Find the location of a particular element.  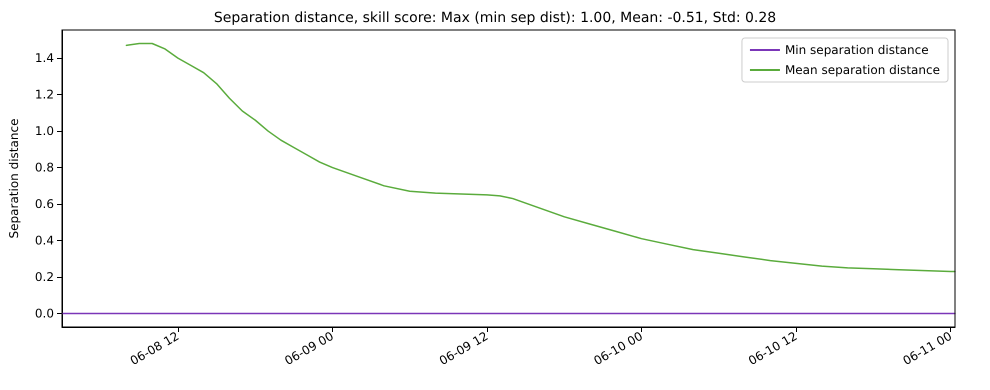

y-tick-label: 0.4 is located at coordinates (44, 241).